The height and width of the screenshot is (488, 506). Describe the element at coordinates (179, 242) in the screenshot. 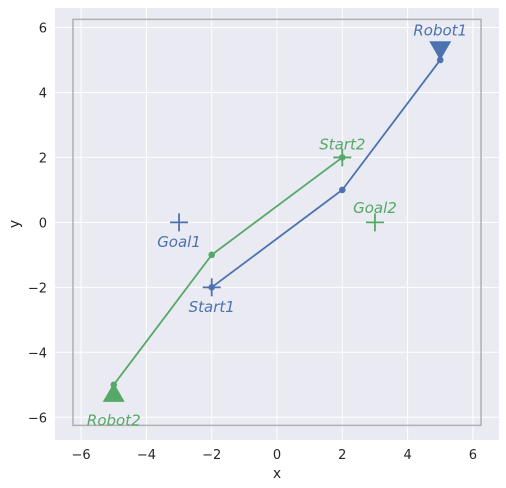

I see `annotation-goal1: Goal1` at that location.